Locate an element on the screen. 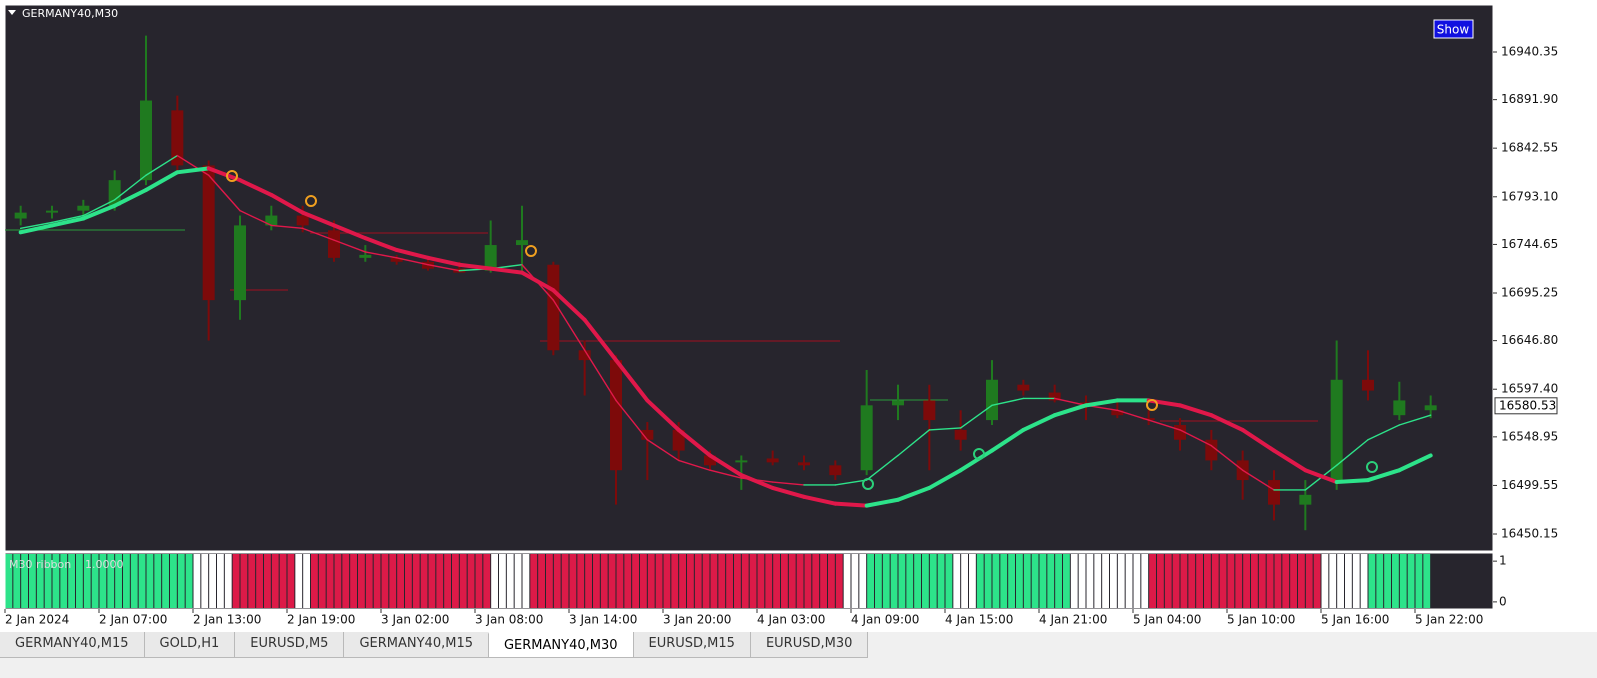 The height and width of the screenshot is (678, 1597). sell-signal is located at coordinates (1152, 405).